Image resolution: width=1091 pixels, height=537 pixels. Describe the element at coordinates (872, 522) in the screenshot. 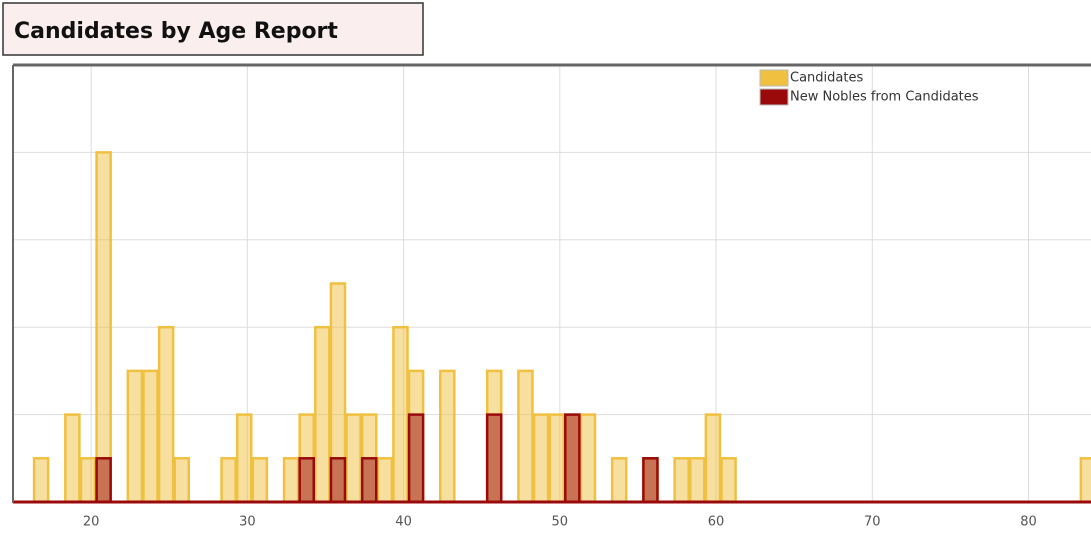

I see `x-tick-label: 70` at that location.